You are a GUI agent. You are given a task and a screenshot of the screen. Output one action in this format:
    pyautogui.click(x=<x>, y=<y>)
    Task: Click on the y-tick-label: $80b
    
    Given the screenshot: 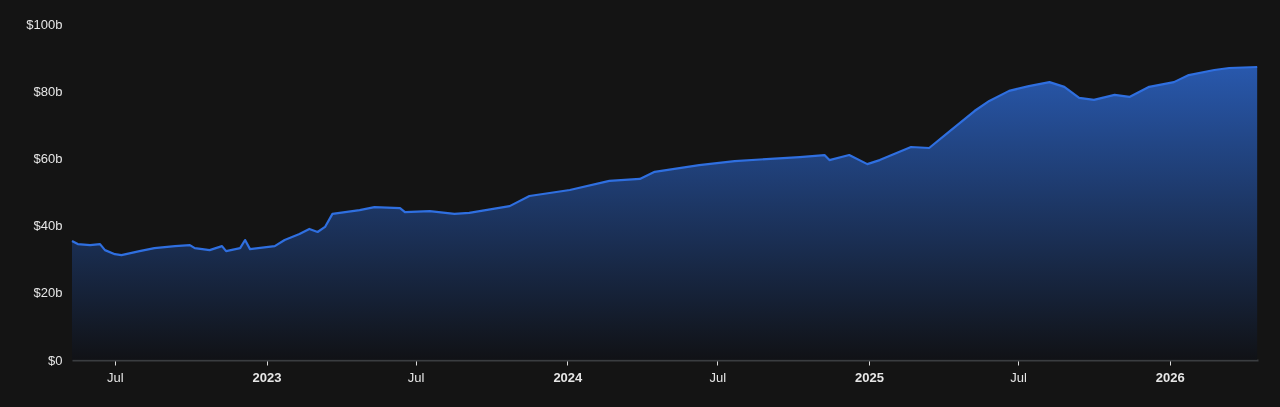 What is the action you would take?
    pyautogui.click(x=48, y=91)
    